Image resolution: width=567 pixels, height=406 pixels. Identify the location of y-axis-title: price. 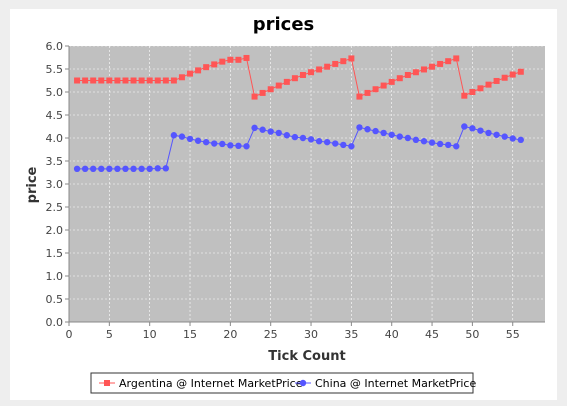
(32, 184).